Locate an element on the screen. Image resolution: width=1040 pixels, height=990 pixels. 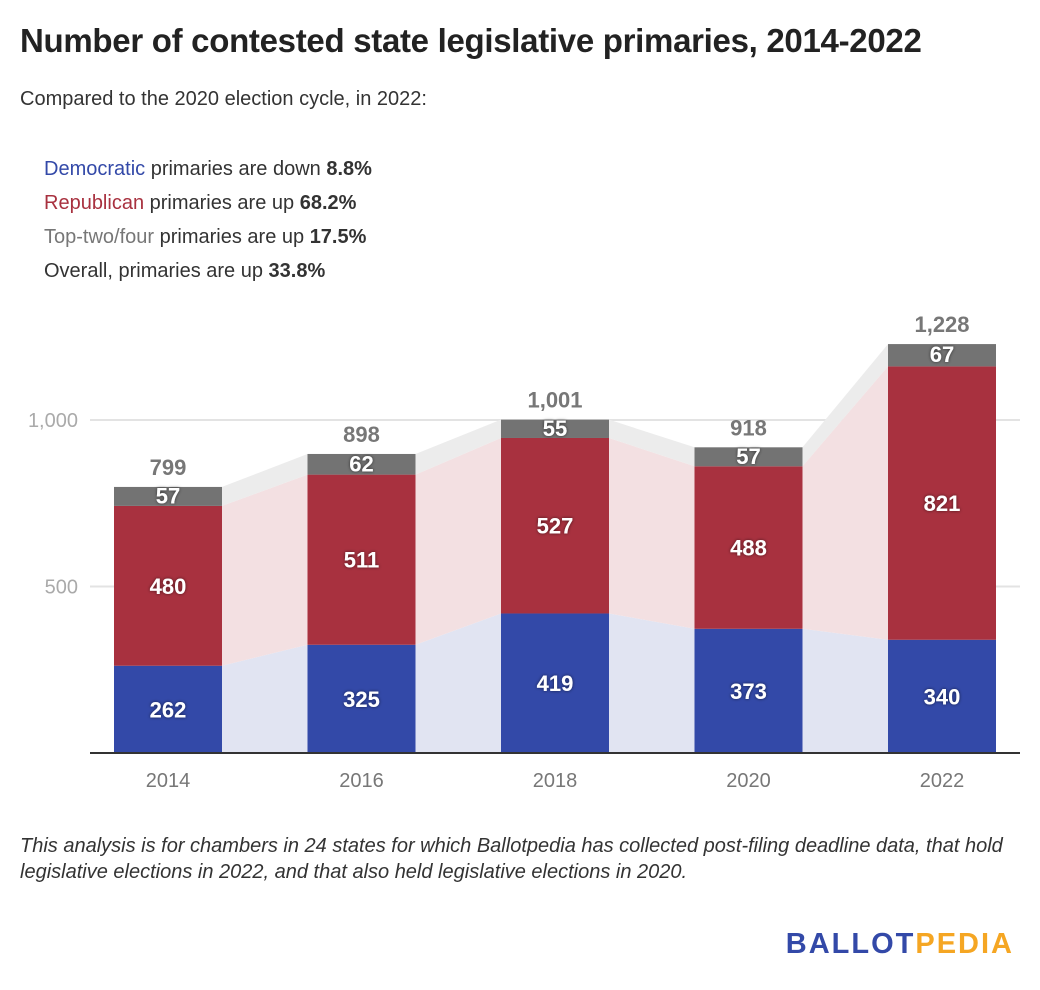
total-label: 1,001 is located at coordinates (554, 400).